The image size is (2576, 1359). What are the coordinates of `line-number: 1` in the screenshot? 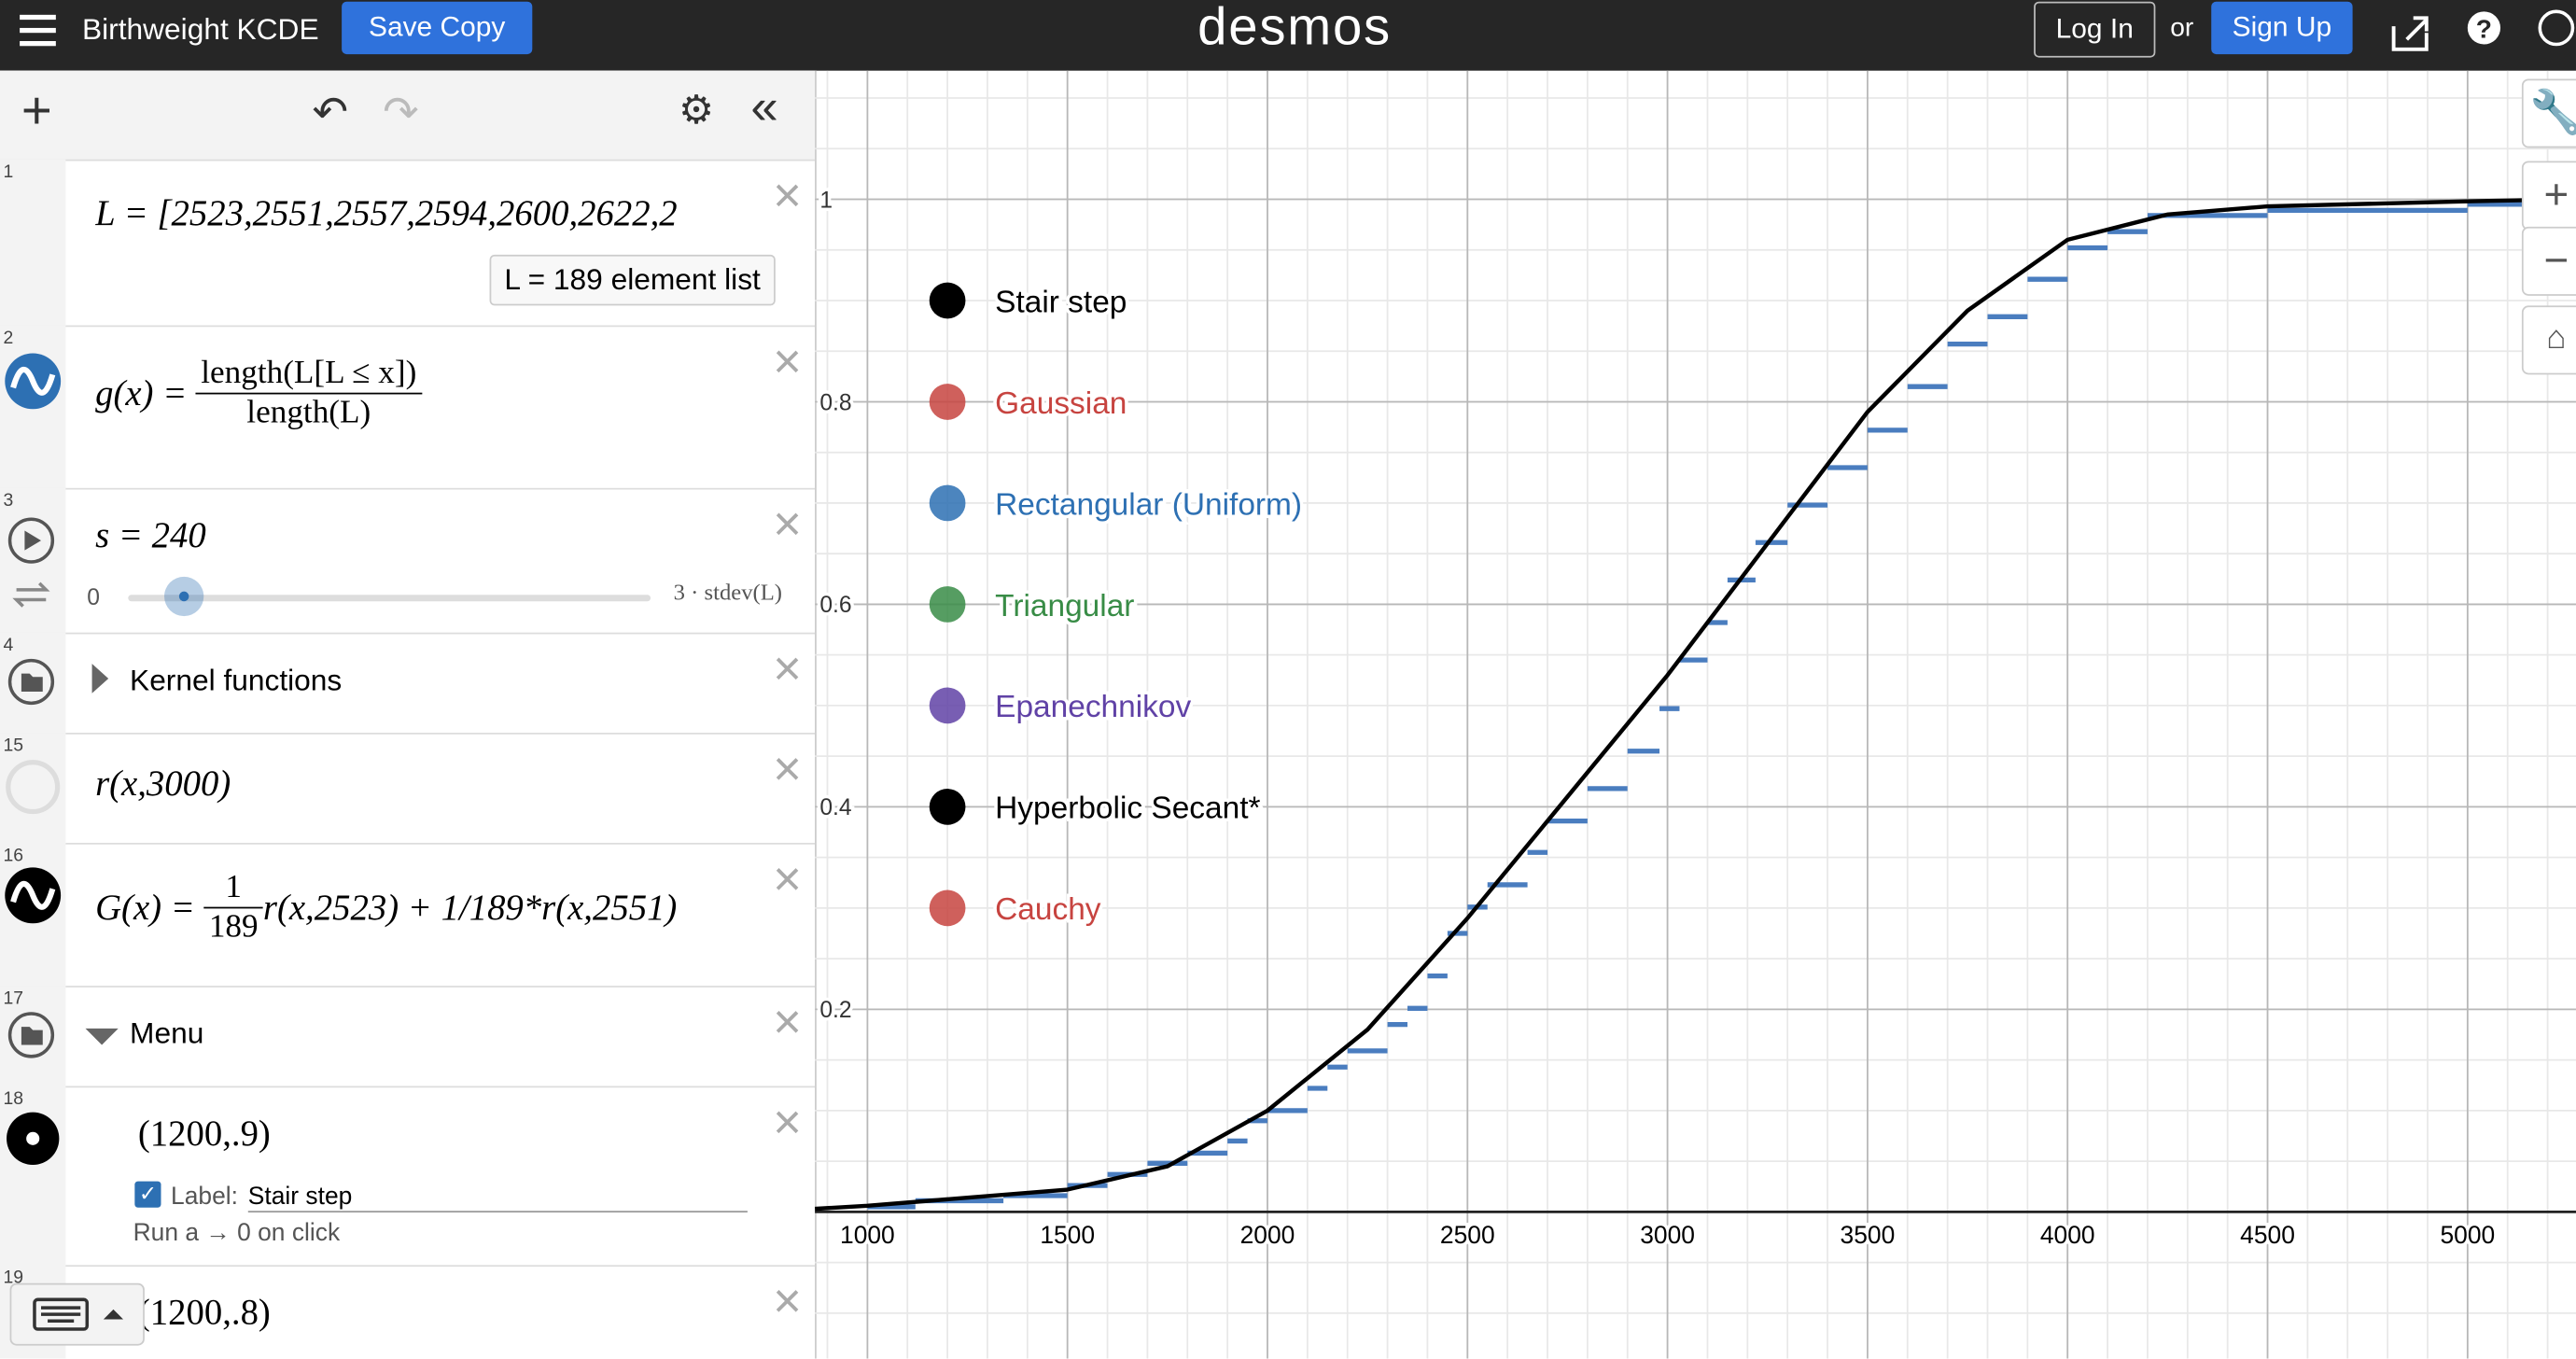 It's located at (8, 173).